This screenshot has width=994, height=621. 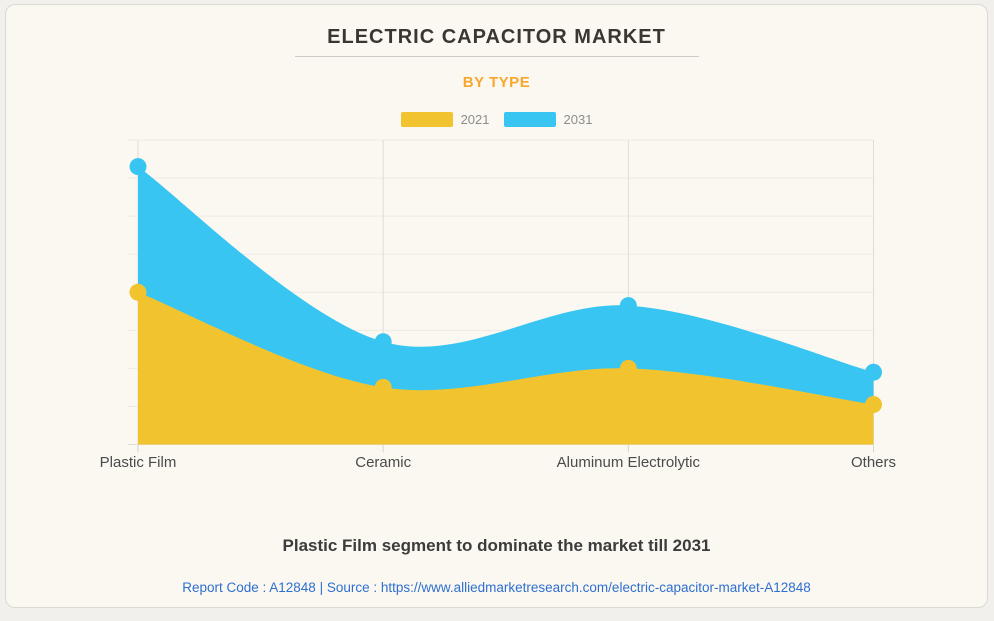 What do you see at coordinates (426, 119) in the screenshot?
I see `legend-swatch-2021` at bounding box center [426, 119].